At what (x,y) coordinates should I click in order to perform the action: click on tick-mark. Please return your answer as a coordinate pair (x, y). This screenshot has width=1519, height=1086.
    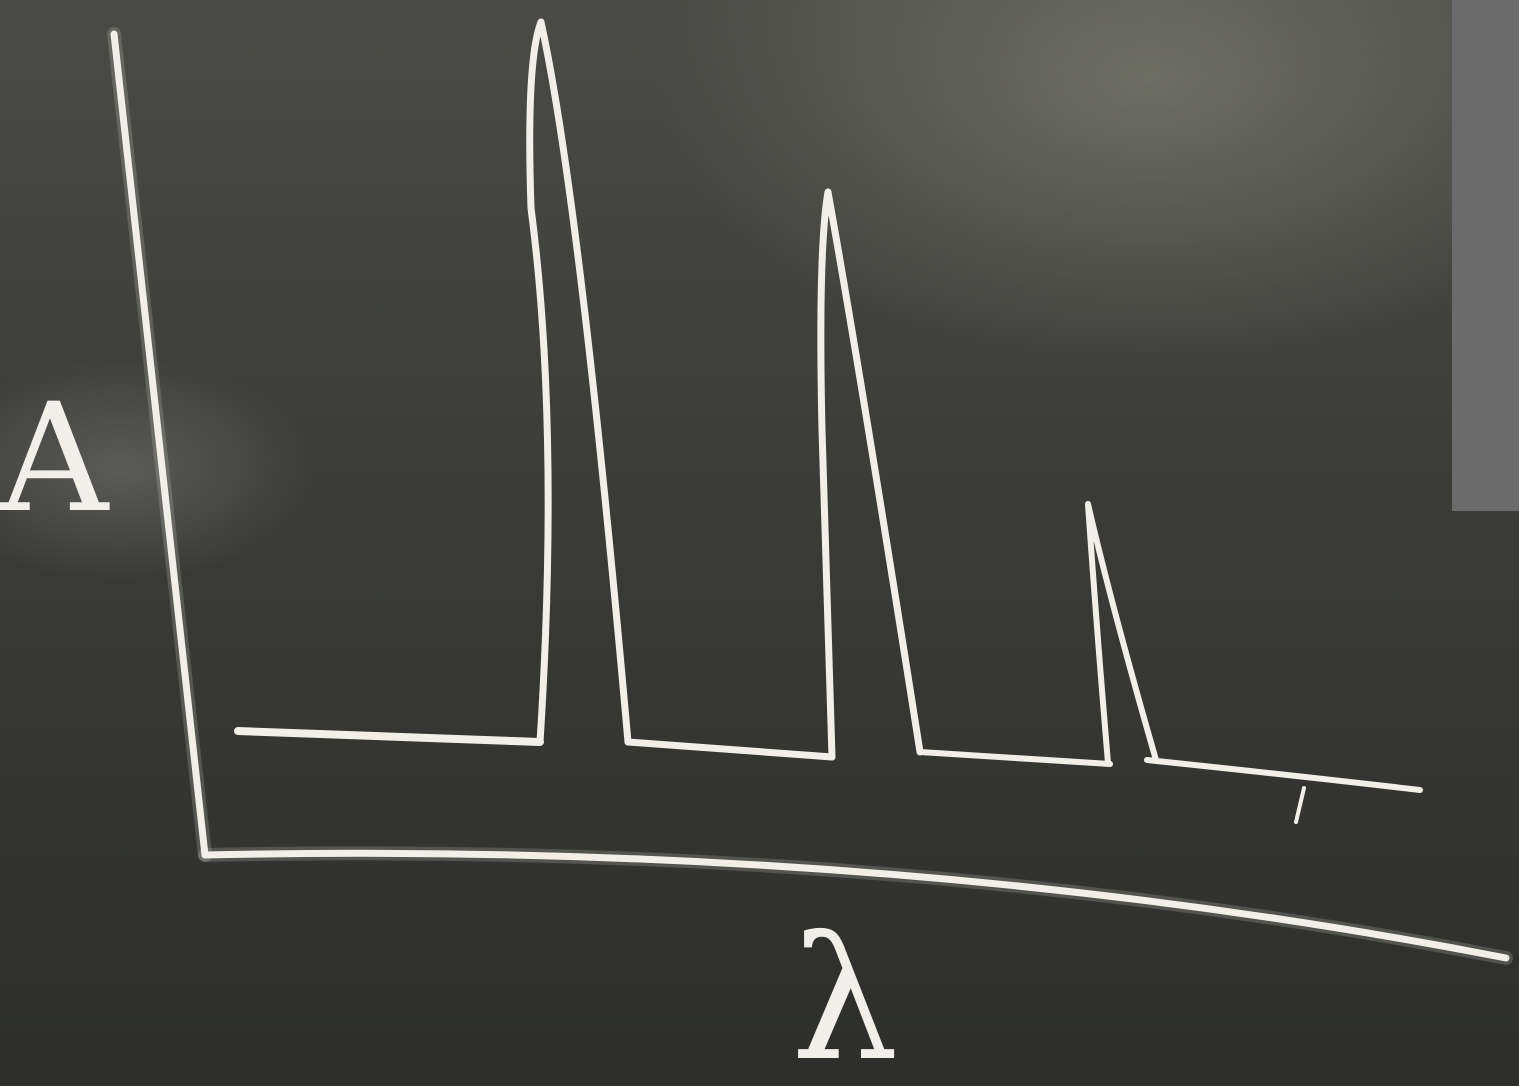
    Looking at the image, I should click on (1300, 805).